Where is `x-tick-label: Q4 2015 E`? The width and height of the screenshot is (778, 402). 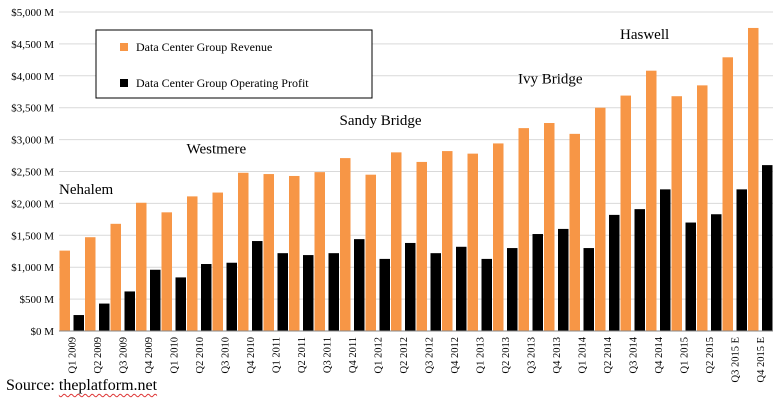
x-tick-label: Q4 2015 E is located at coordinates (761, 360).